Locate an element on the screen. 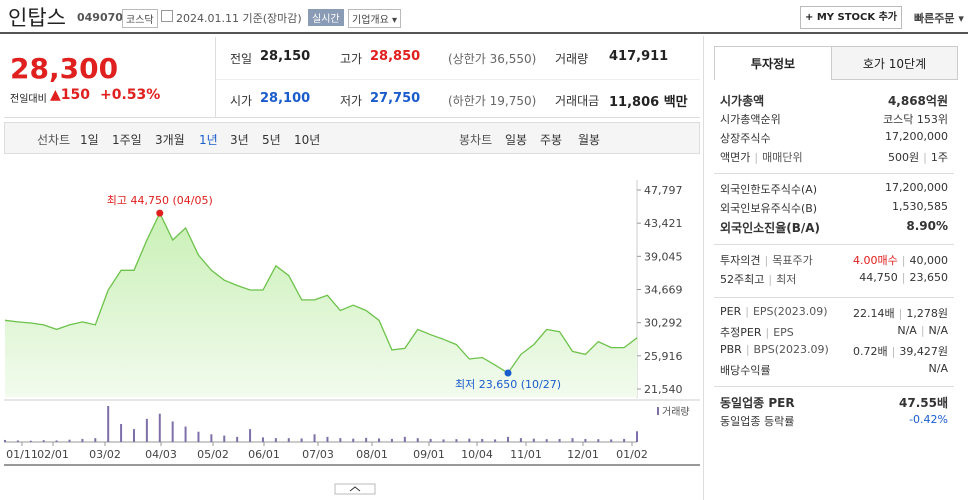 The height and width of the screenshot is (500, 968). period-tab: 1일 is located at coordinates (89, 140).